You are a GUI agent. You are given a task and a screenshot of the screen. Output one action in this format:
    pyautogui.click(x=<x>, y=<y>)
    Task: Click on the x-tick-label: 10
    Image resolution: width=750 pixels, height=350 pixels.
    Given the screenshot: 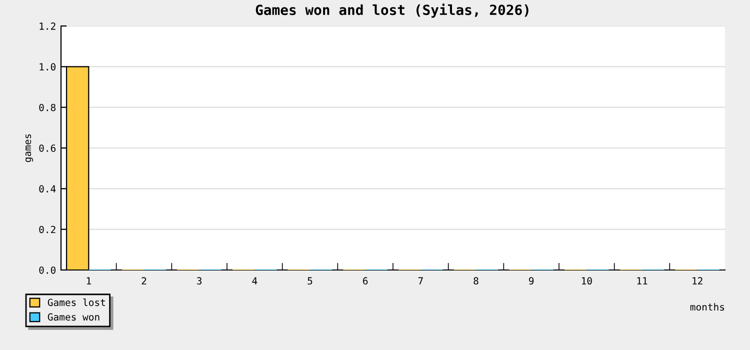 What is the action you would take?
    pyautogui.click(x=587, y=281)
    